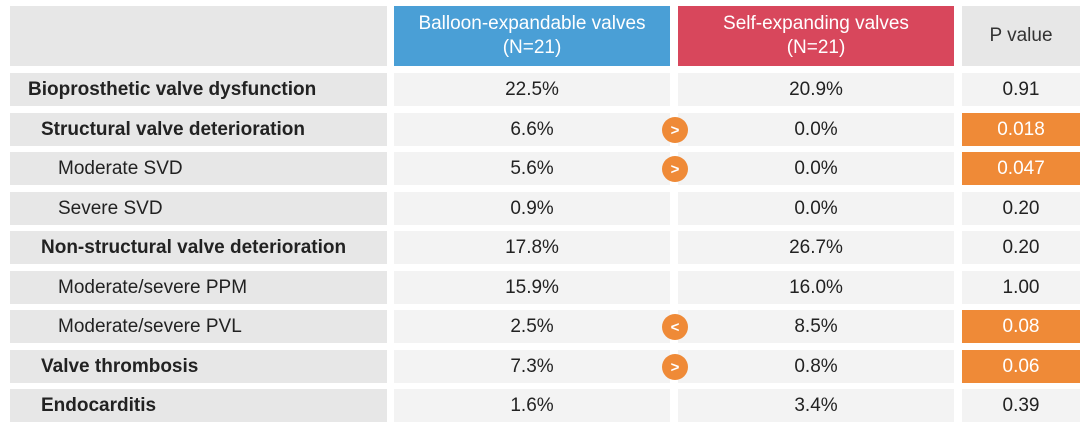  What do you see at coordinates (816, 36) in the screenshot?
I see `header-self-expanding: Self-expanding valves (N=21)` at bounding box center [816, 36].